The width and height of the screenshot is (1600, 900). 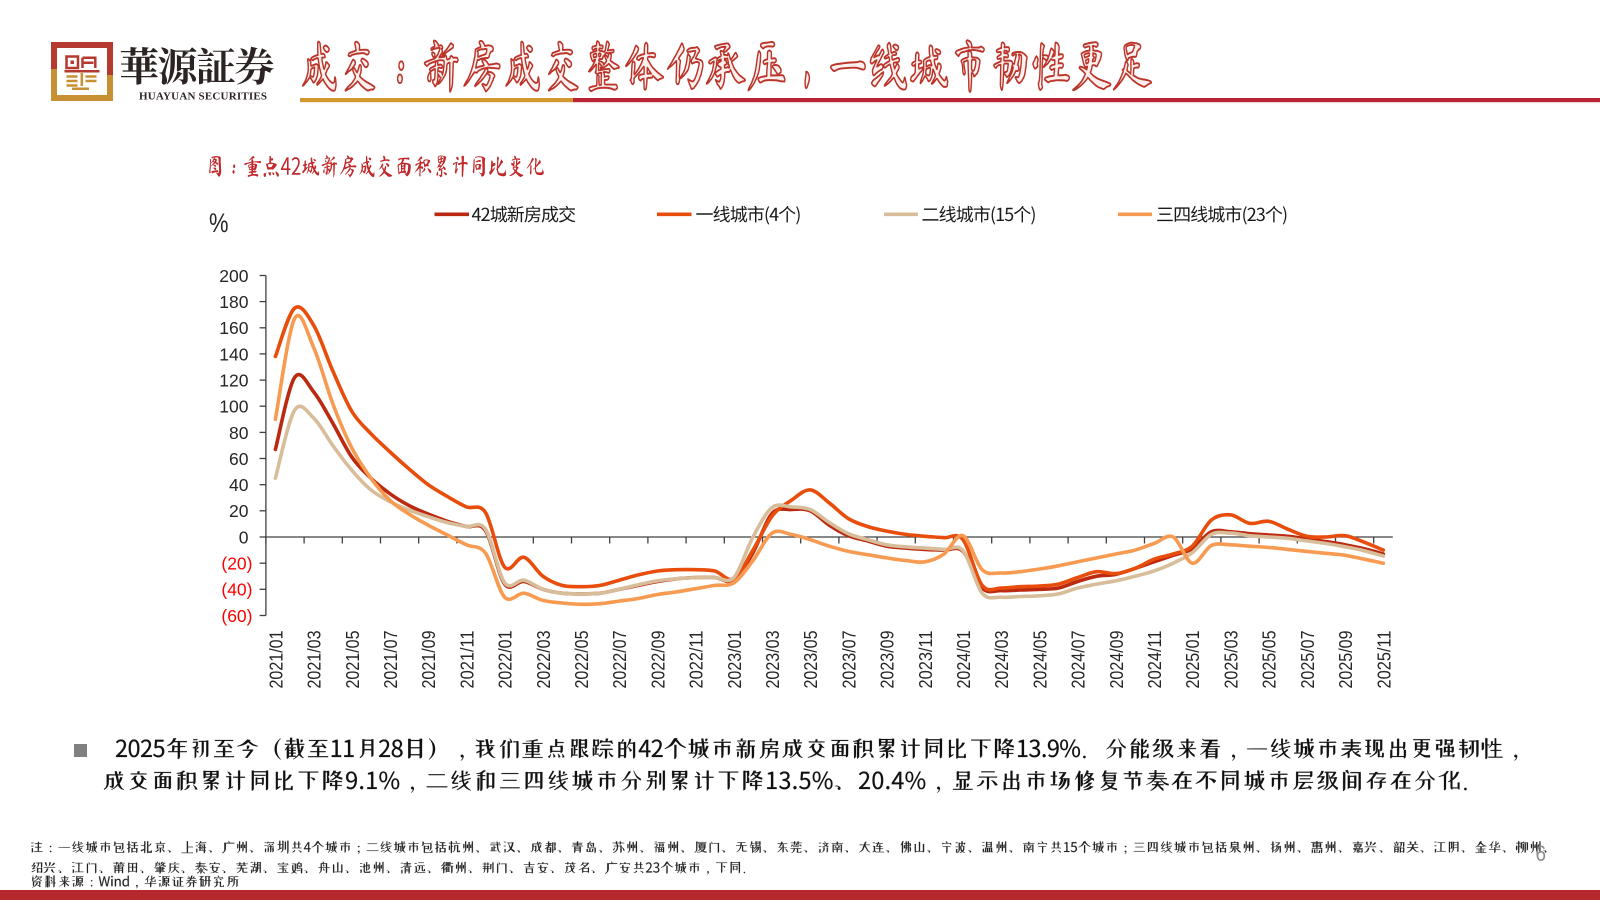 What do you see at coordinates (314, 660) in the screenshot?
I see `svg-text: 2021/03` at bounding box center [314, 660].